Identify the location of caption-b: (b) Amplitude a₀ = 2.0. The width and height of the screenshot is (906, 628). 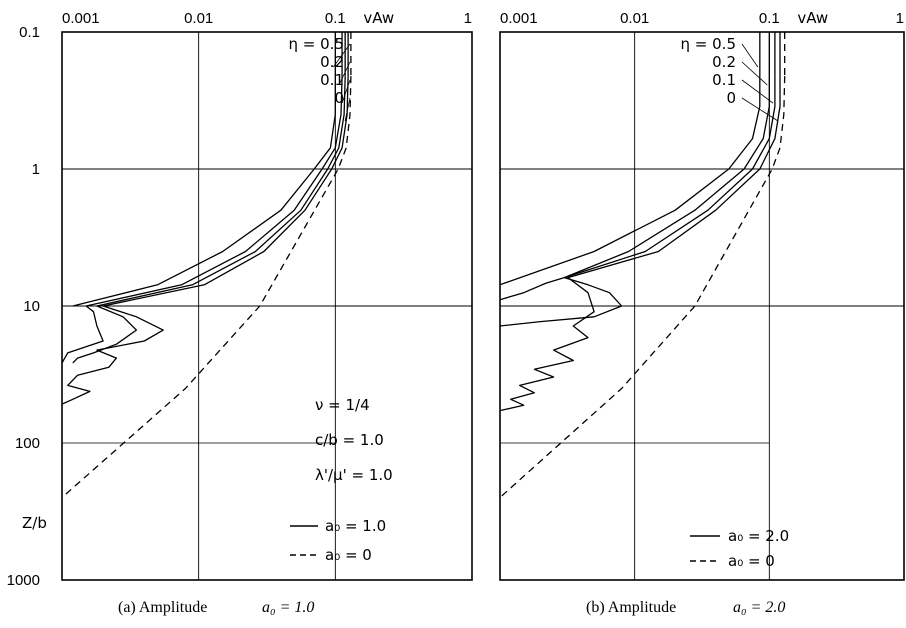
(685, 607).